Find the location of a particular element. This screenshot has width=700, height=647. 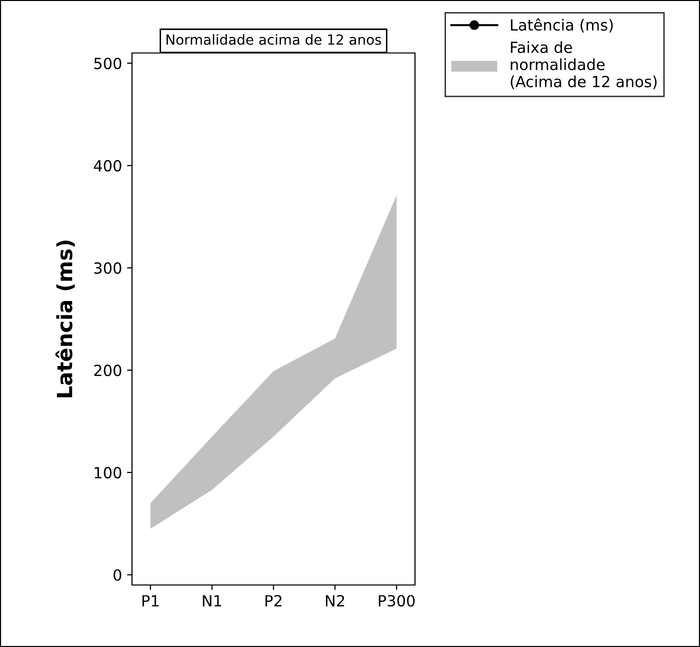

y-tick-label: 500 is located at coordinates (108, 64).